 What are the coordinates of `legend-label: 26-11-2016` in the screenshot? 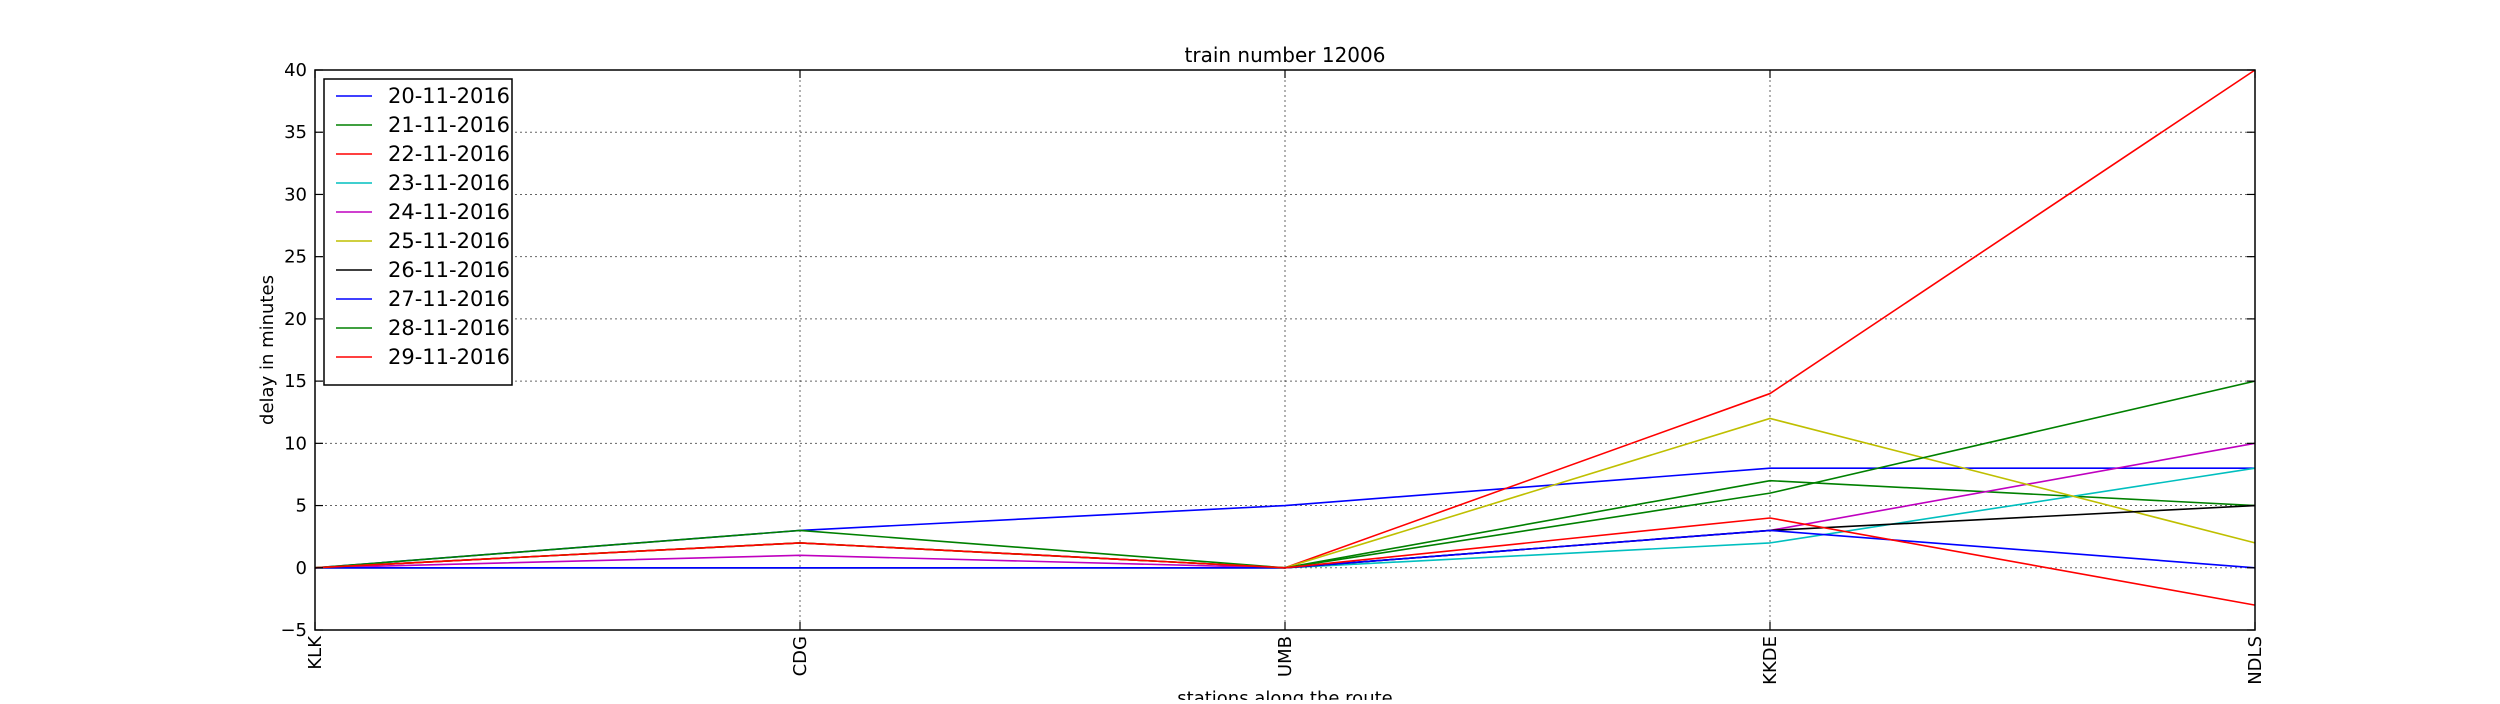 It's located at (449, 270).